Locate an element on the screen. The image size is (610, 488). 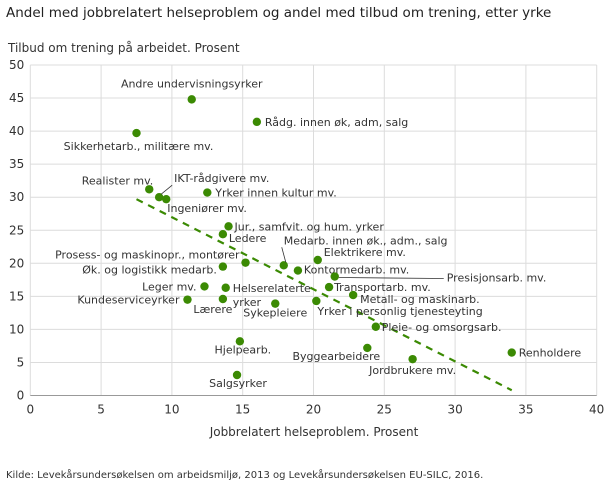
point-label: Andre undervisningsyrker is located at coordinates (192, 83).